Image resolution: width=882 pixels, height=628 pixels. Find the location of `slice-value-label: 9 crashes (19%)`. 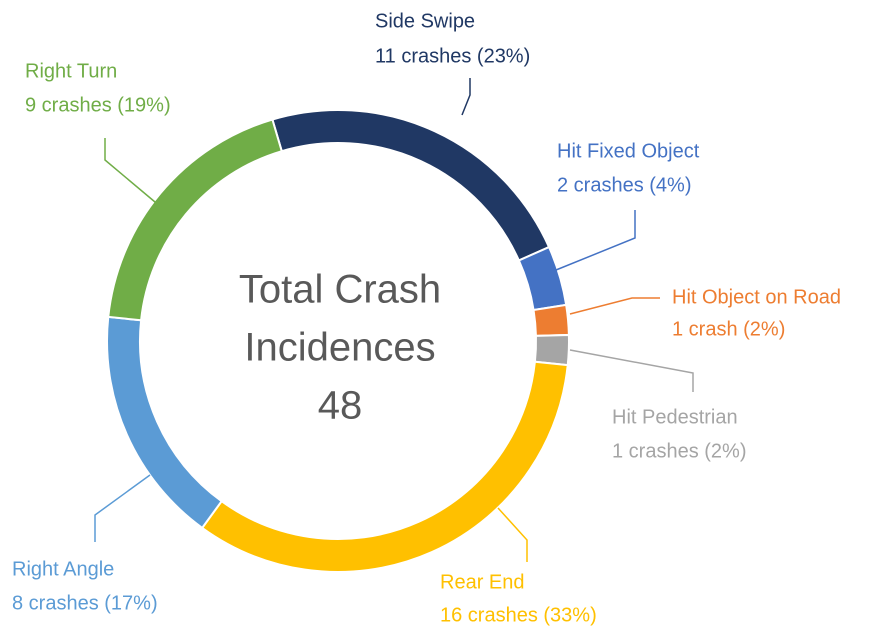

slice-value-label: 9 crashes (19%) is located at coordinates (98, 105).